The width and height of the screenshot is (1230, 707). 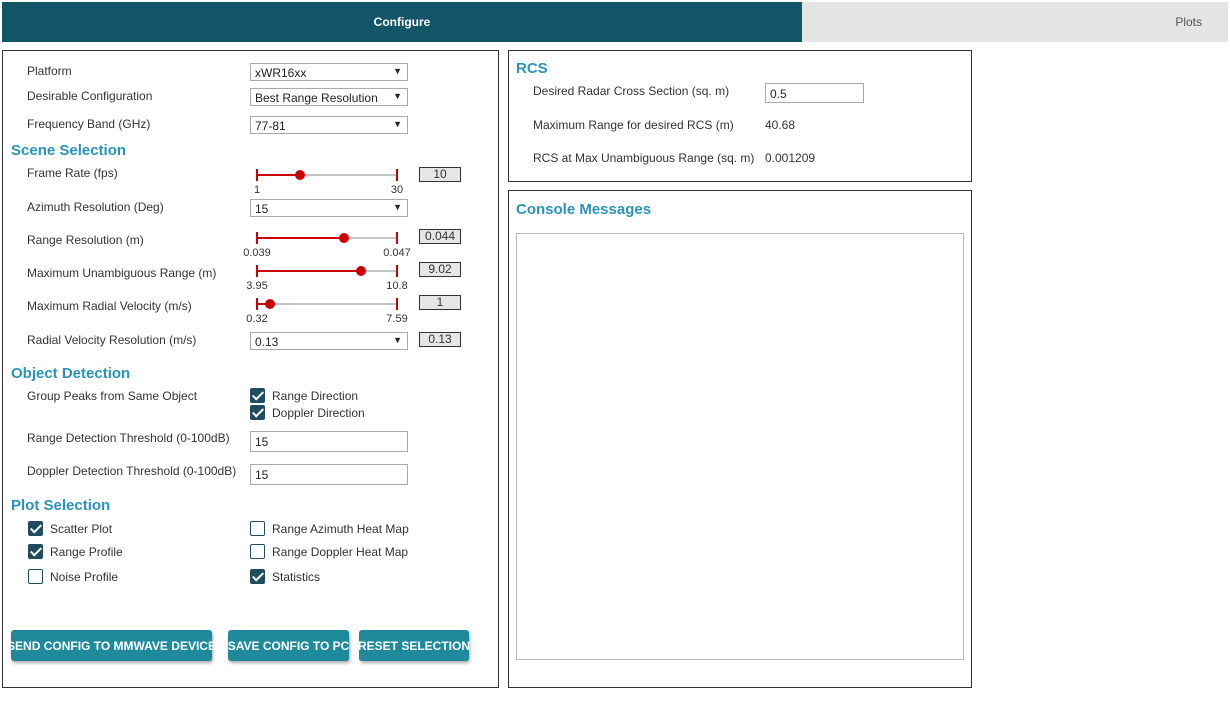 I want to click on statistics-checkbox: Statistics, so click(x=285, y=576).